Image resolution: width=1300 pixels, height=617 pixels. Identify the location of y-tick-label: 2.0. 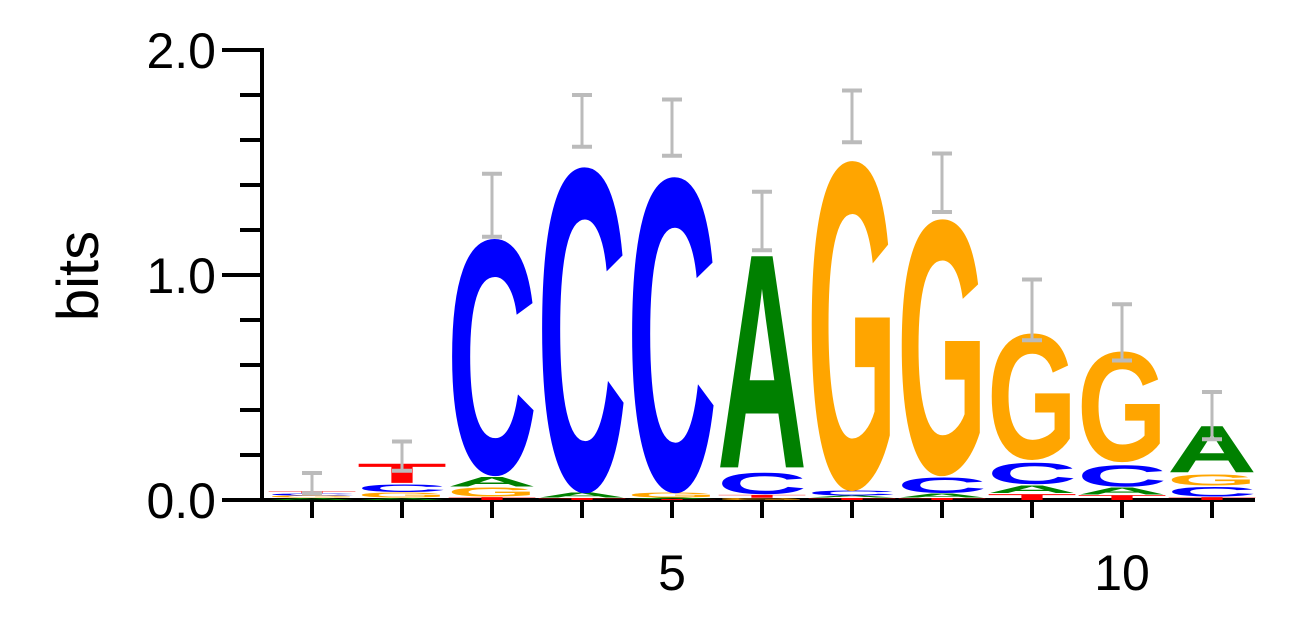
(181, 51).